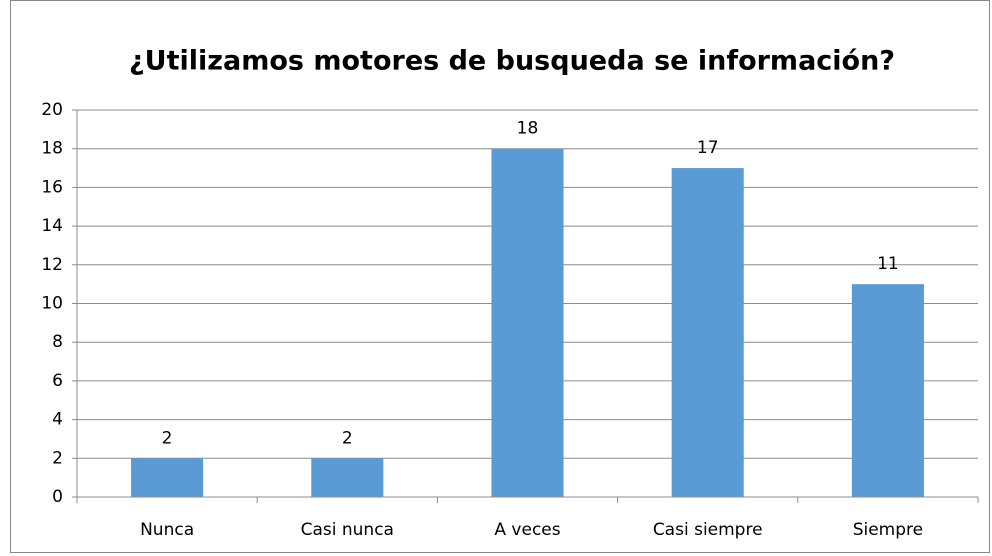  Describe the element at coordinates (52, 226) in the screenshot. I see `y-tick-label: 14` at that location.